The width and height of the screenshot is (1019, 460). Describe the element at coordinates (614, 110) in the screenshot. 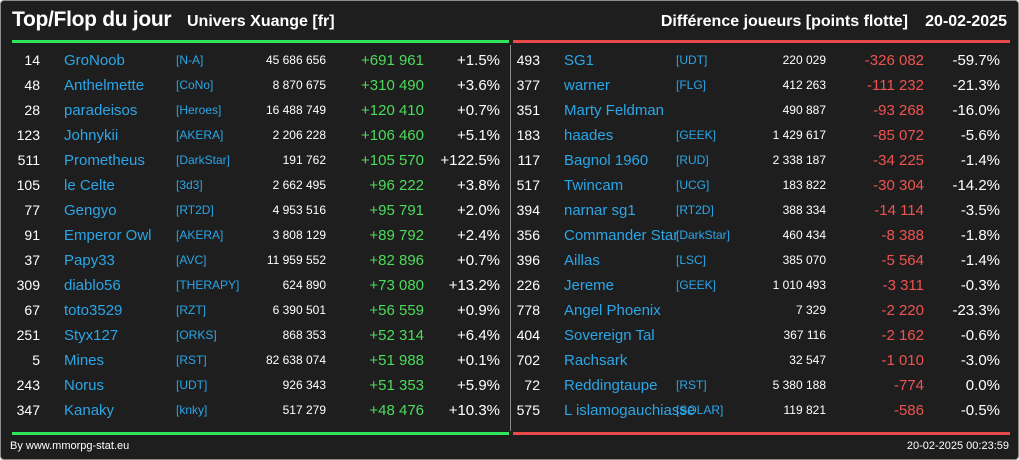

I see `player-name-link: Marty Feldman` at that location.